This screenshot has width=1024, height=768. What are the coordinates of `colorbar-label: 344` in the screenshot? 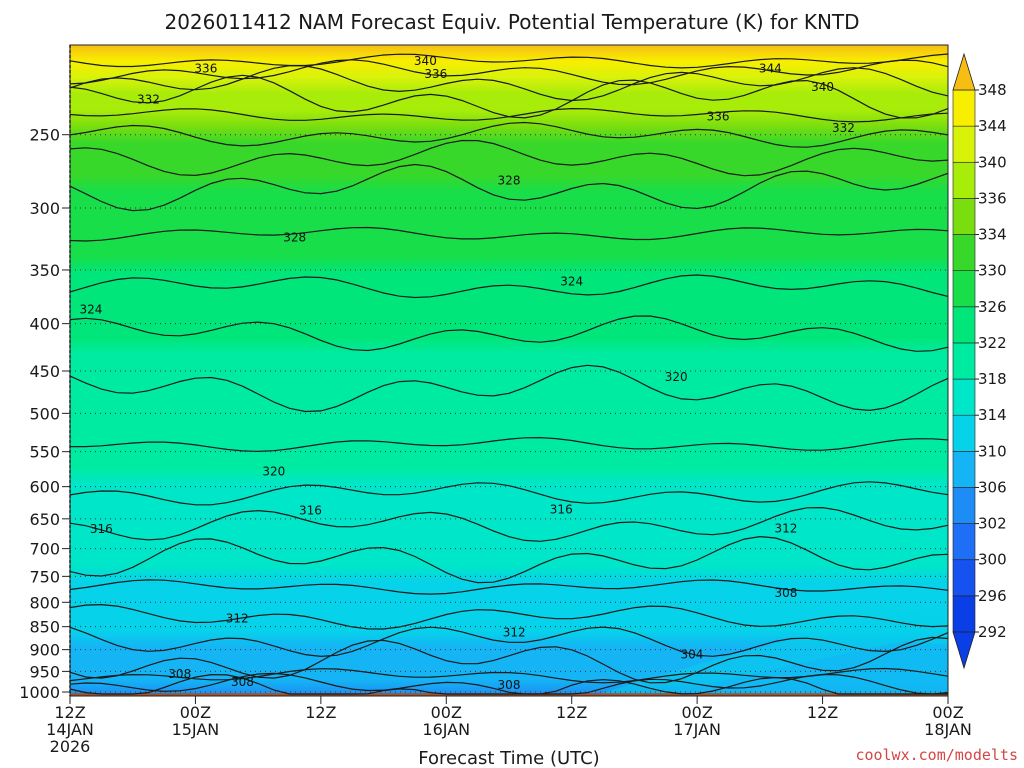 It's located at (992, 126).